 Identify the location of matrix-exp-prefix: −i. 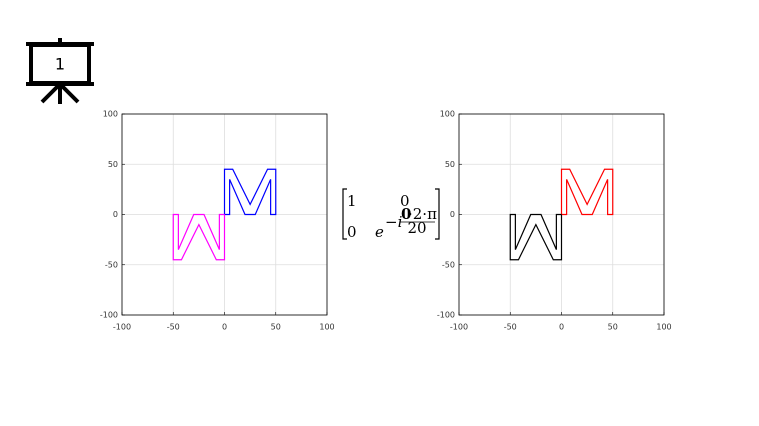
(394, 222).